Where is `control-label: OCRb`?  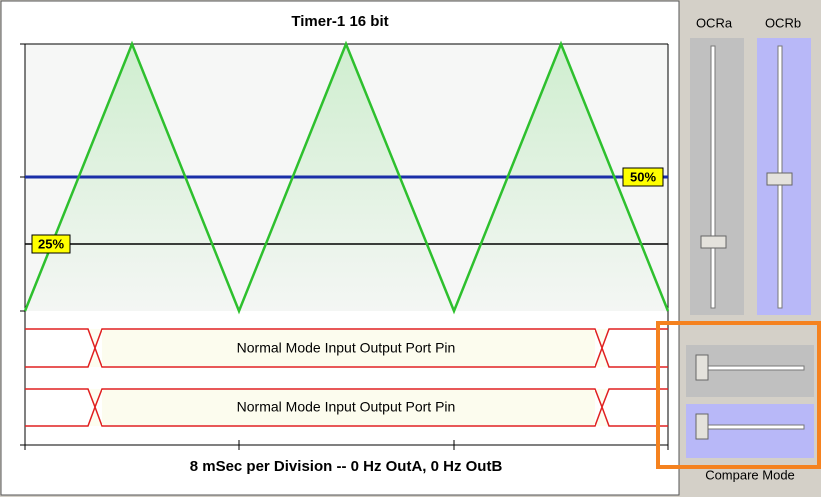 control-label: OCRb is located at coordinates (783, 22).